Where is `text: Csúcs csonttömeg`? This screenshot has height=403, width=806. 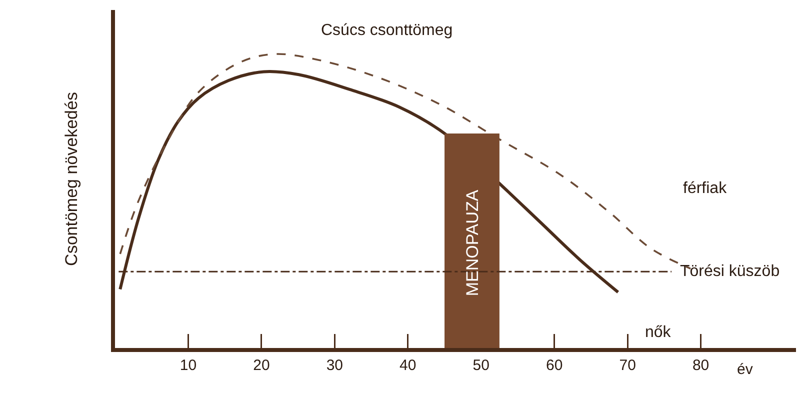 text: Csúcs csonttömeg is located at coordinates (387, 30).